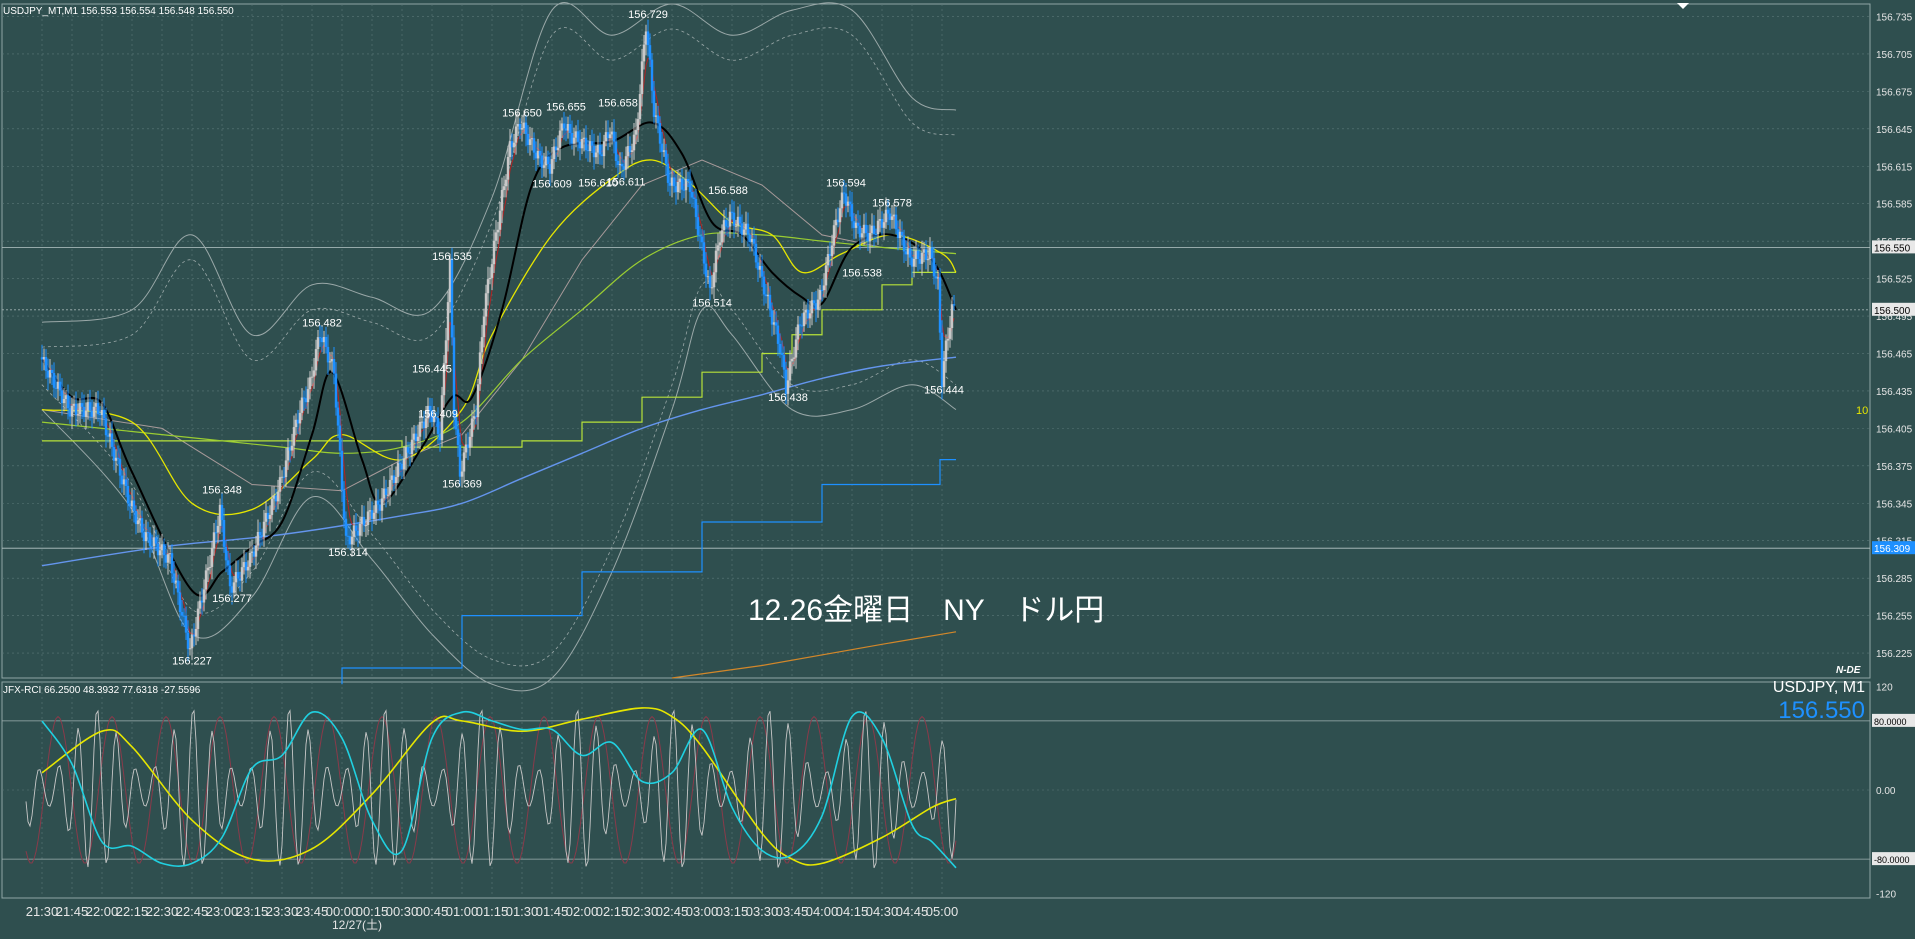 The image size is (1915, 939). What do you see at coordinates (72, 911) in the screenshot?
I see `x-tick-label: 21:45` at bounding box center [72, 911].